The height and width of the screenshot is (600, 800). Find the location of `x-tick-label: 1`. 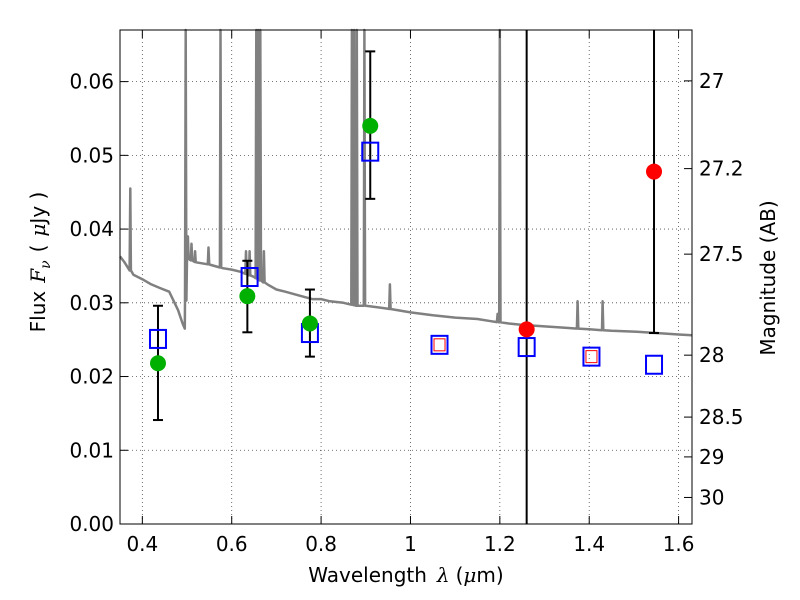

x-tick-label: 1 is located at coordinates (410, 544).